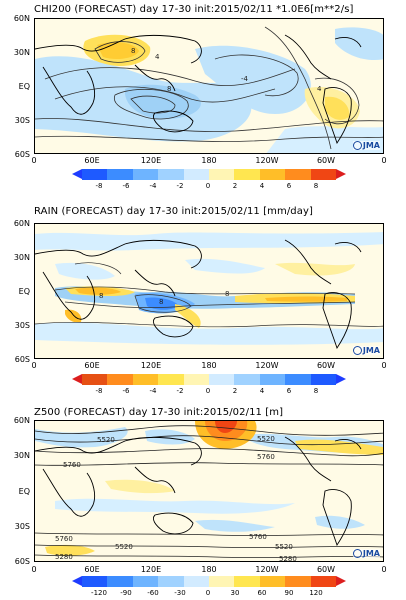 The width and height of the screenshot is (406, 600). What do you see at coordinates (157, 57) in the screenshot?
I see `contour-label: 4` at bounding box center [157, 57].